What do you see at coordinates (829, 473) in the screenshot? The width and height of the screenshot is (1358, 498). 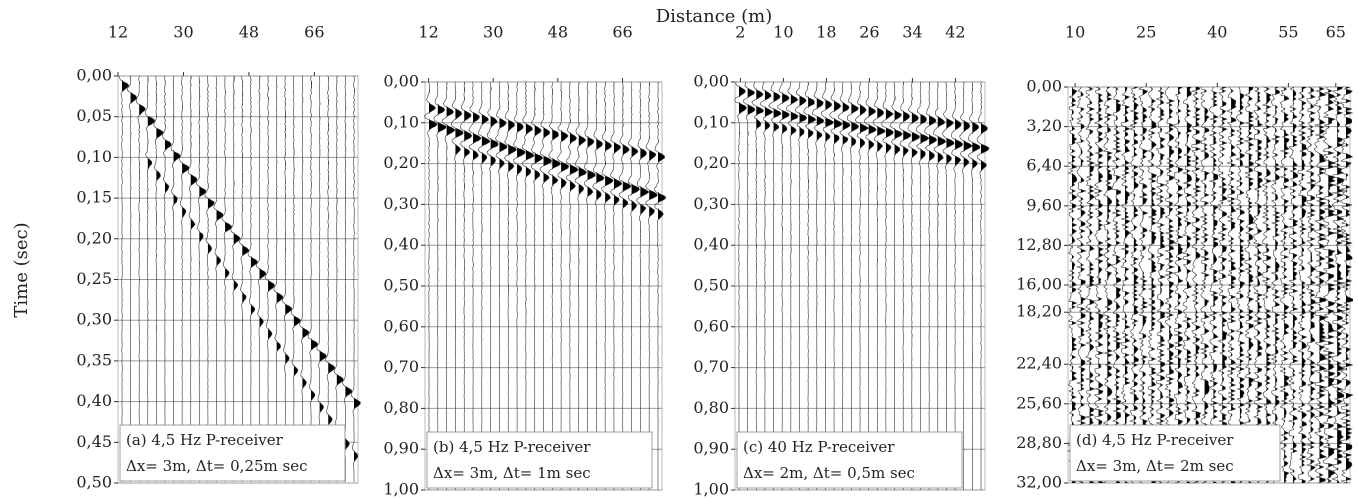 I see `annotation-text: Δx= 2m, Δt= 0,5m sec` at bounding box center [829, 473].